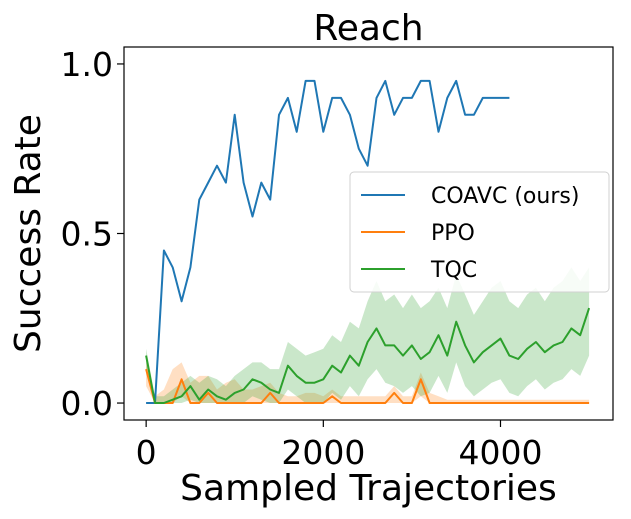  What do you see at coordinates (323, 452) in the screenshot?
I see `x-tick-label: 2000` at bounding box center [323, 452].